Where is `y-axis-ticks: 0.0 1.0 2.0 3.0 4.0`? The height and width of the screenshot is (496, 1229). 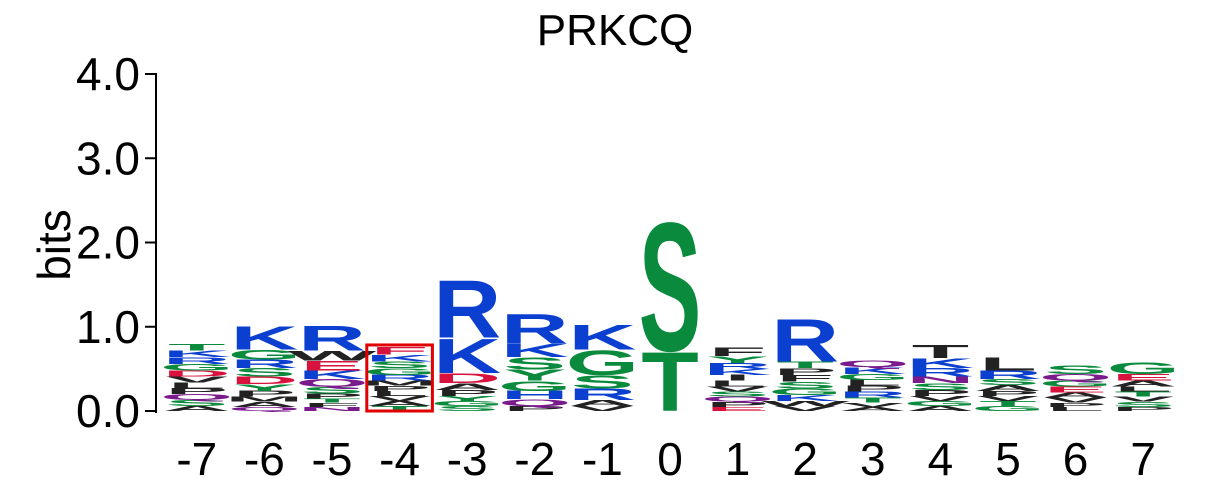
y-axis-ticks: 0.0 1.0 2.0 3.0 4.0 is located at coordinates (116, 242).